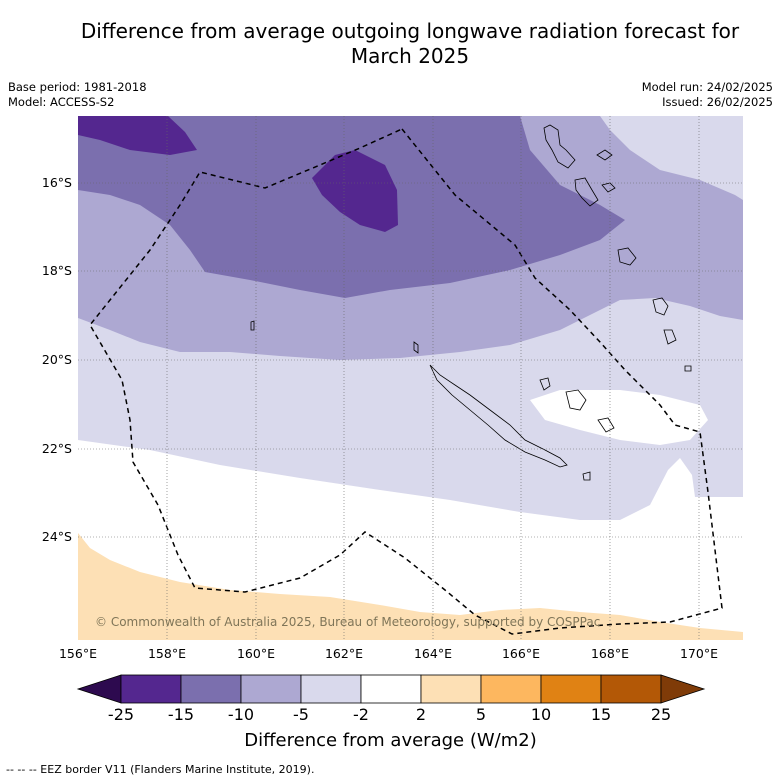  Describe the element at coordinates (661, 714) in the screenshot. I see `colorbar-tick: 25` at that location.